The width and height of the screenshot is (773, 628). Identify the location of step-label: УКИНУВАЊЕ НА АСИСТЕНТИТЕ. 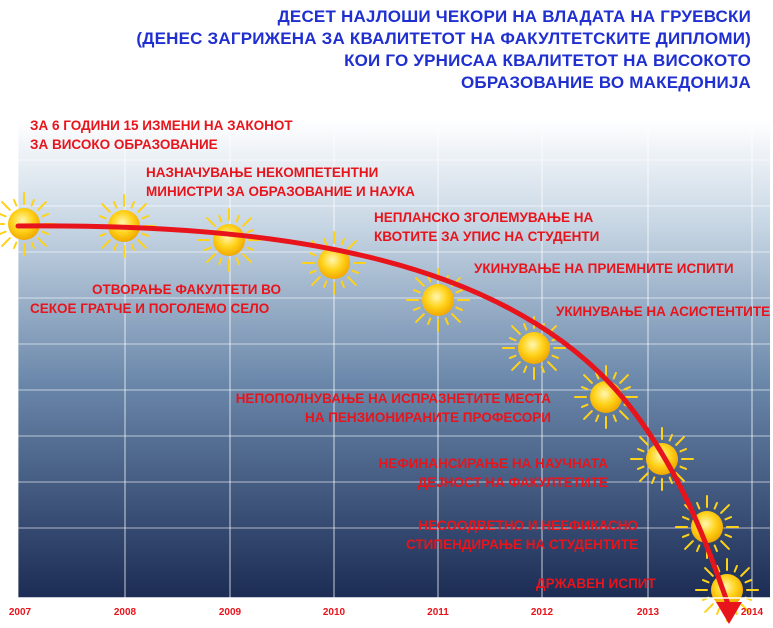
(663, 311).